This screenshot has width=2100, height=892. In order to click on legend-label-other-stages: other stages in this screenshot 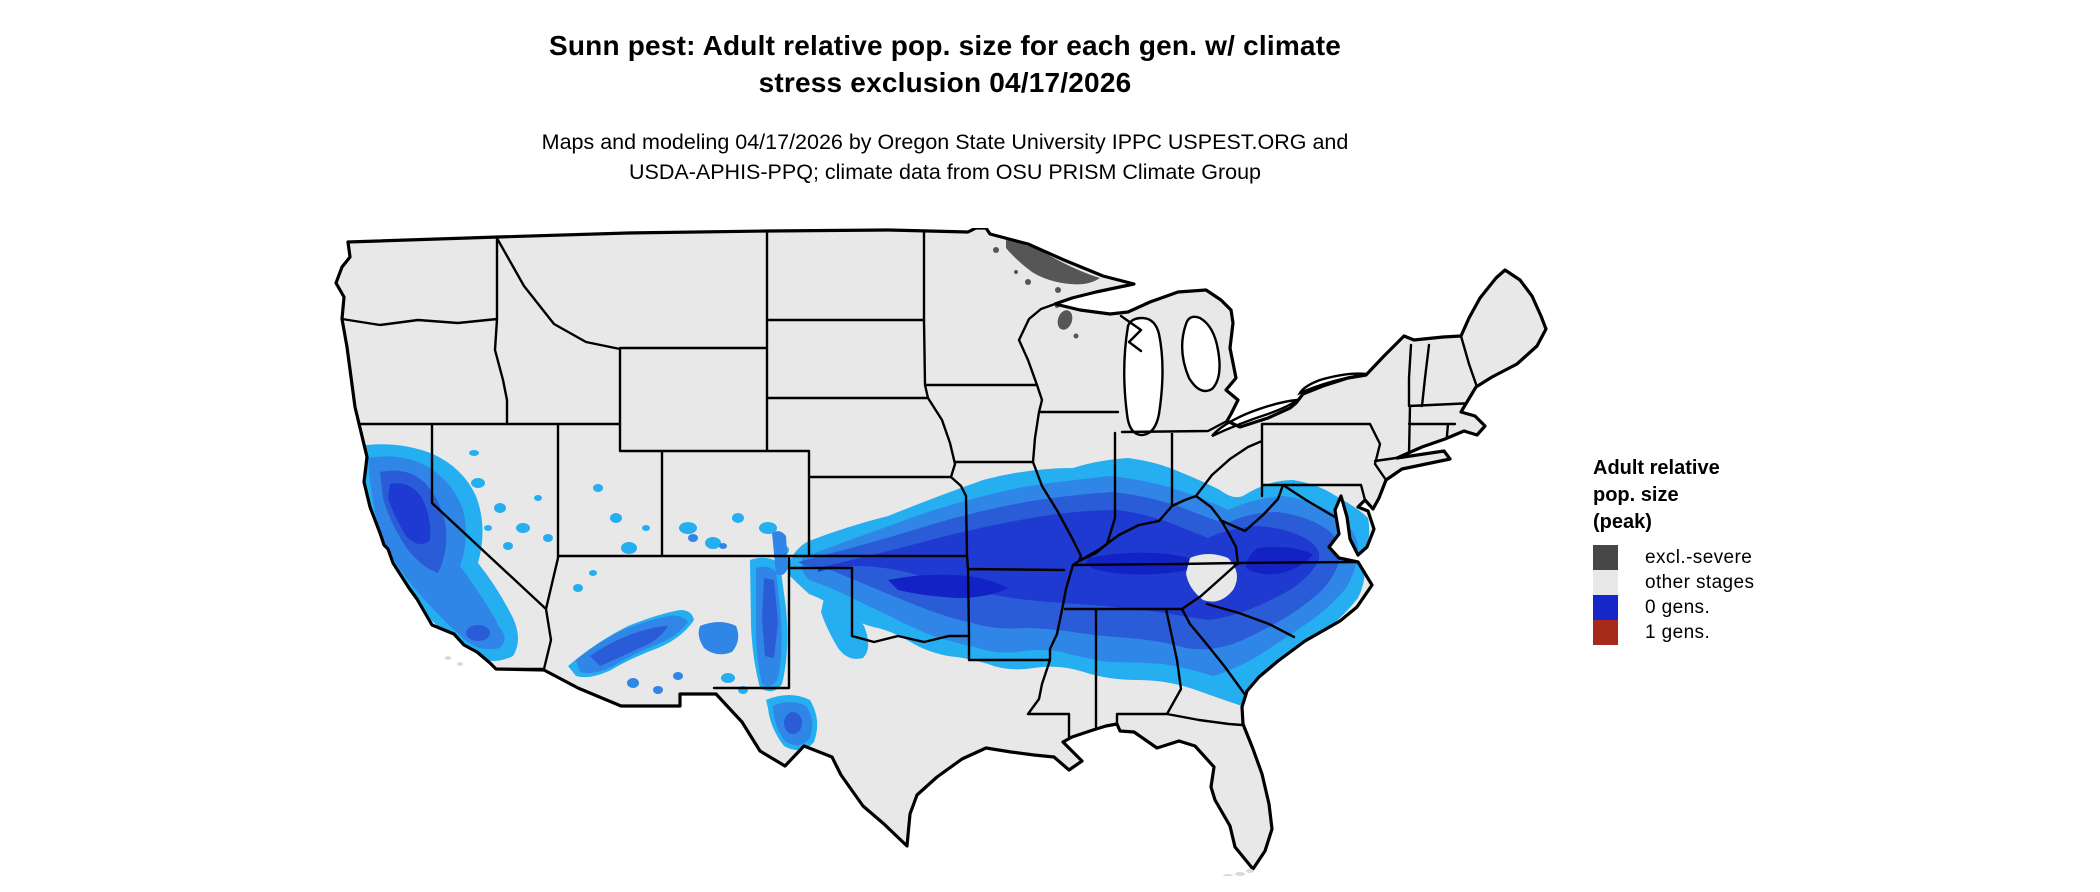, I will do `click(1700, 582)`.